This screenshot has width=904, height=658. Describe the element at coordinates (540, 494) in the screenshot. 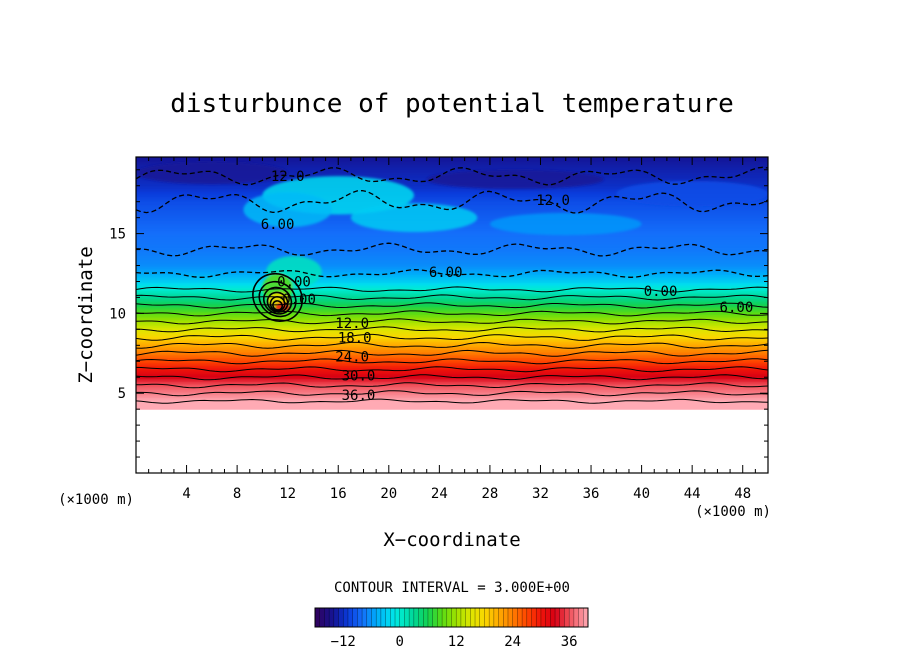

I see `x-tick-label: 32` at that location.